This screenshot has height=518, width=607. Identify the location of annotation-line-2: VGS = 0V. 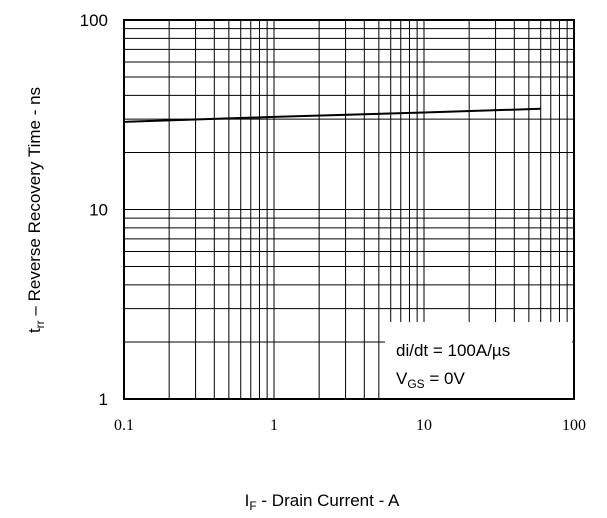
(431, 380).